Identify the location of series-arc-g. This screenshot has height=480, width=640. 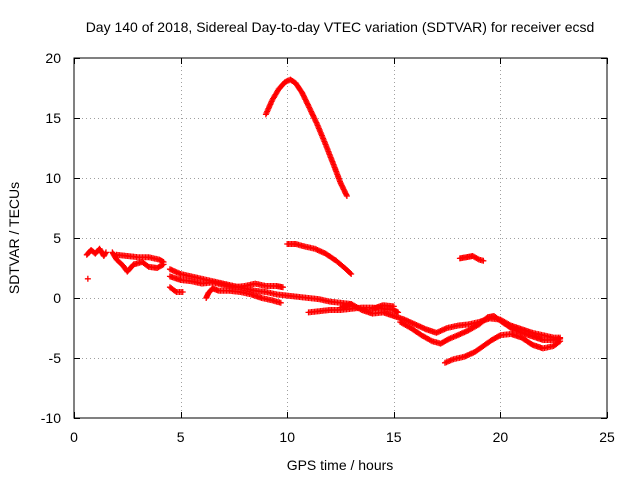
(209, 293).